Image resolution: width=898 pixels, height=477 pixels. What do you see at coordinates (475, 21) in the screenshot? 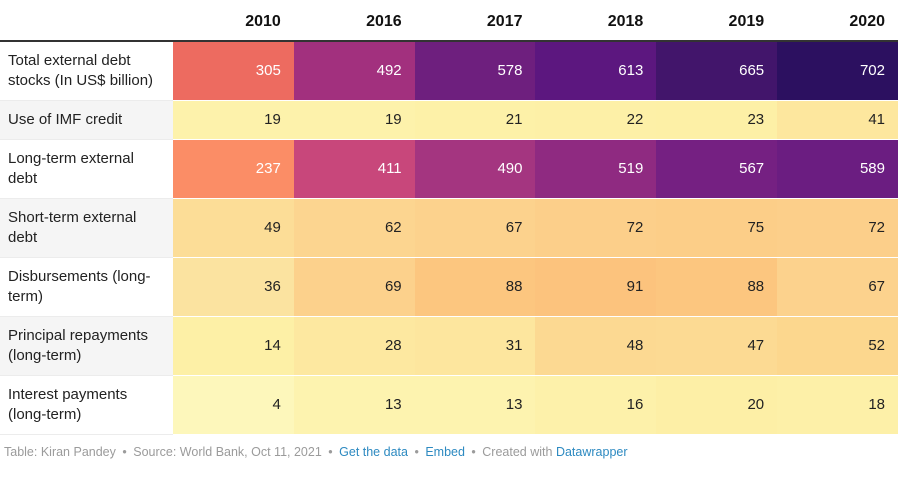
I see `column-header-2017: 2017` at bounding box center [475, 21].